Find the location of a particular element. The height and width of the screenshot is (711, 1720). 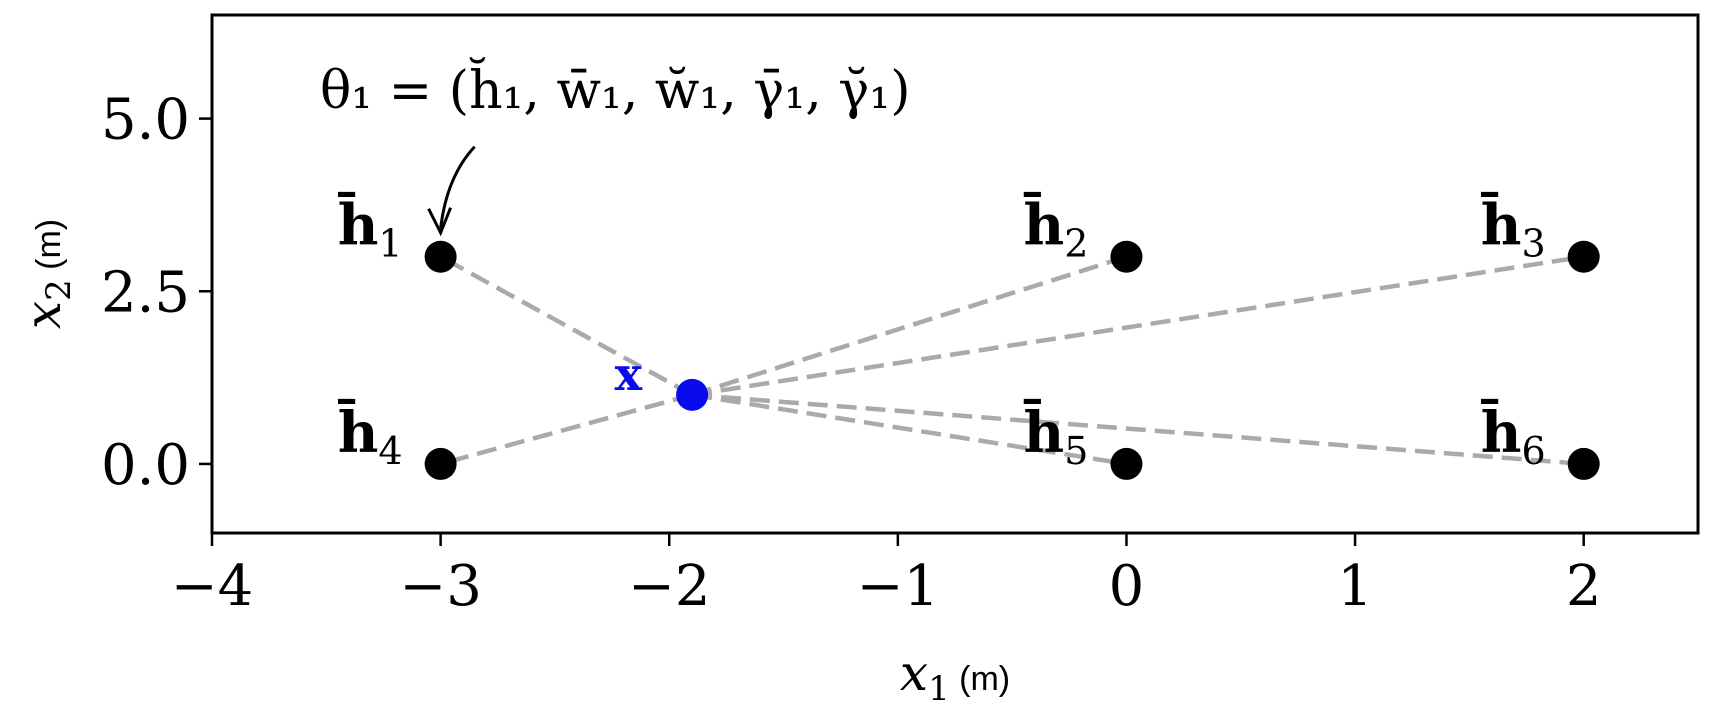

x-tick-label: 2 is located at coordinates (1584, 586).